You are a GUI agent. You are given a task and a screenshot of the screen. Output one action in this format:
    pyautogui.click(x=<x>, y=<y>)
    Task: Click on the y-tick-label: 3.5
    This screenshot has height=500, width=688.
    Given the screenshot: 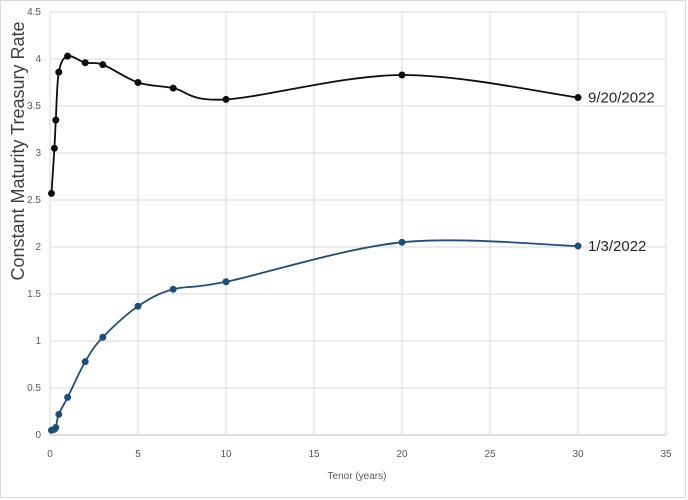 What is the action you would take?
    pyautogui.click(x=34, y=106)
    